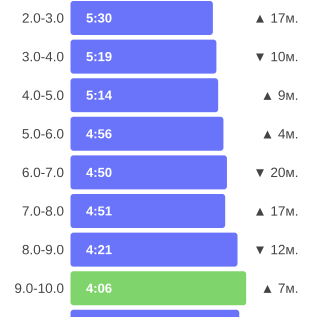  I want to click on text: ▲ 4м., so click(281, 133).